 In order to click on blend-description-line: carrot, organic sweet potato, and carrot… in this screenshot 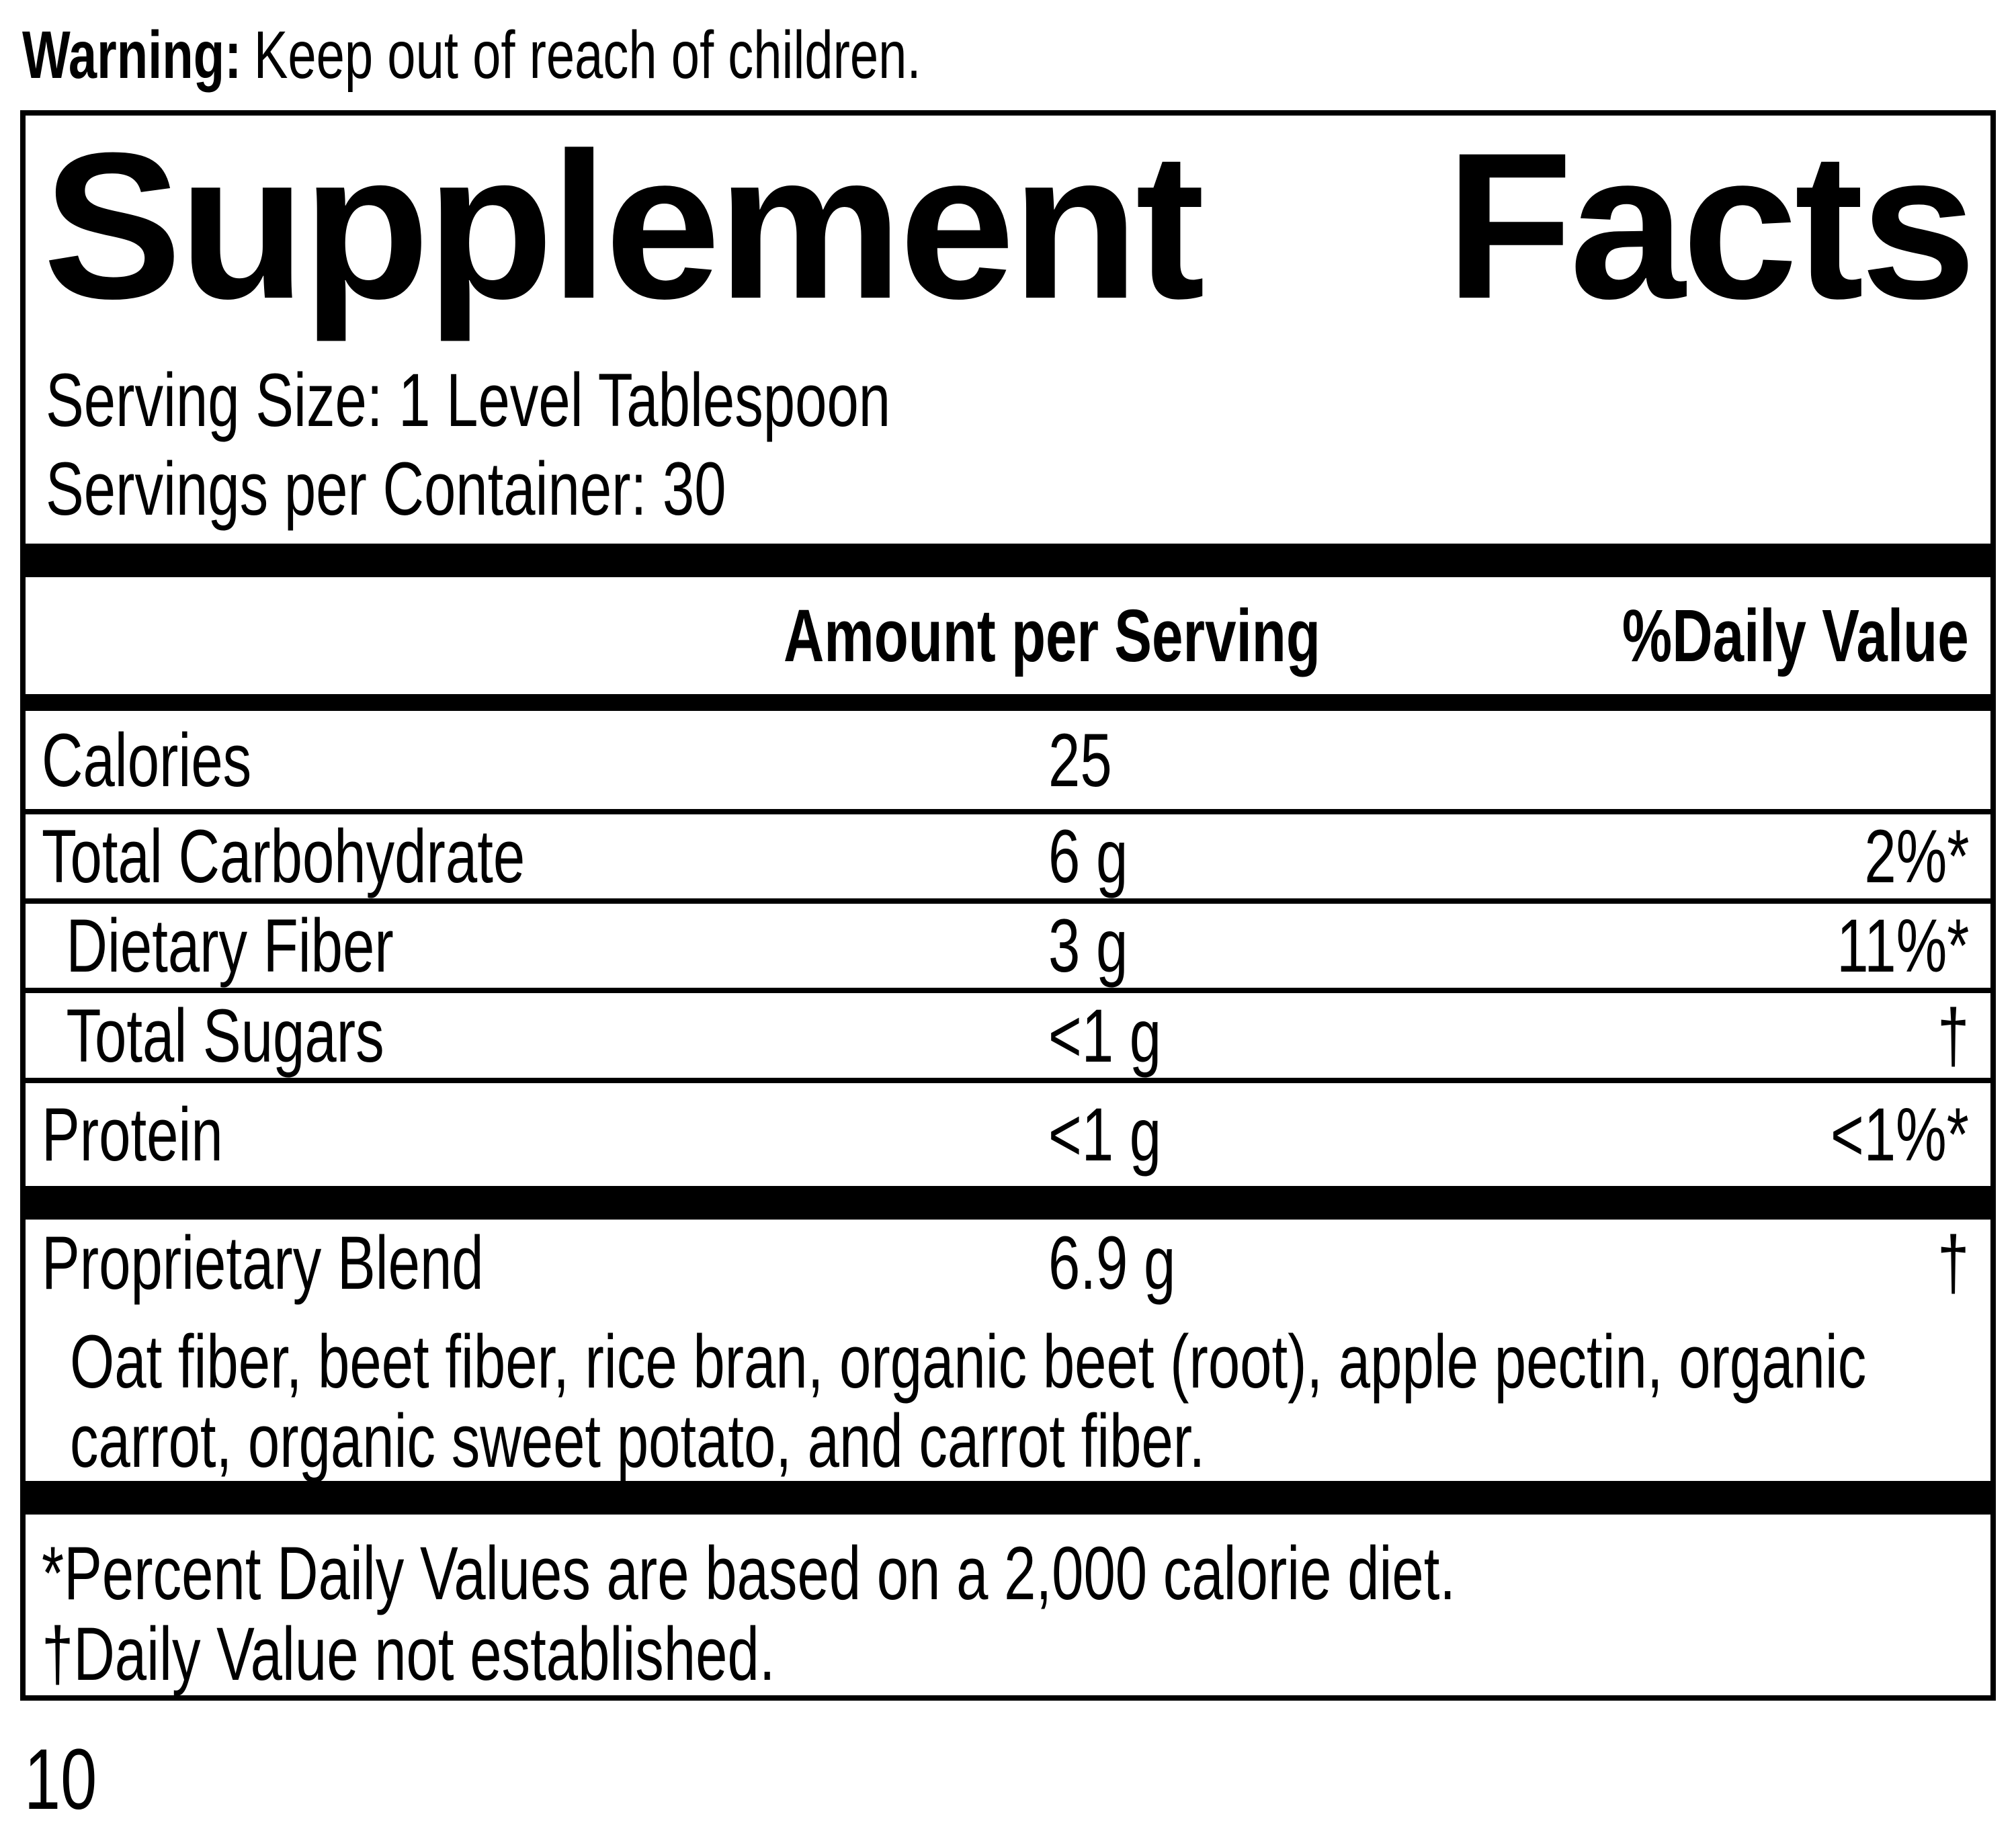, I will do `click(638, 1441)`.